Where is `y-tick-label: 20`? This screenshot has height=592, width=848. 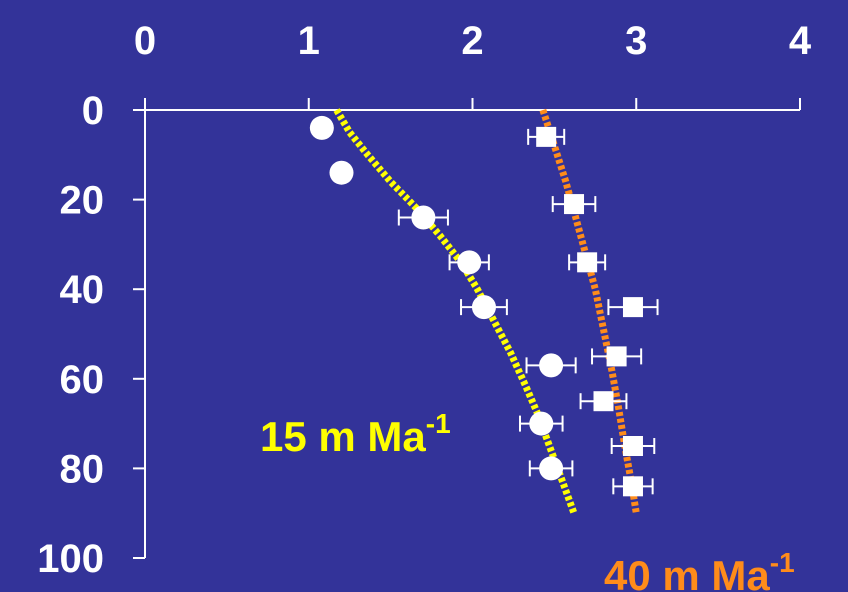
y-tick-label: 20 is located at coordinates (82, 201).